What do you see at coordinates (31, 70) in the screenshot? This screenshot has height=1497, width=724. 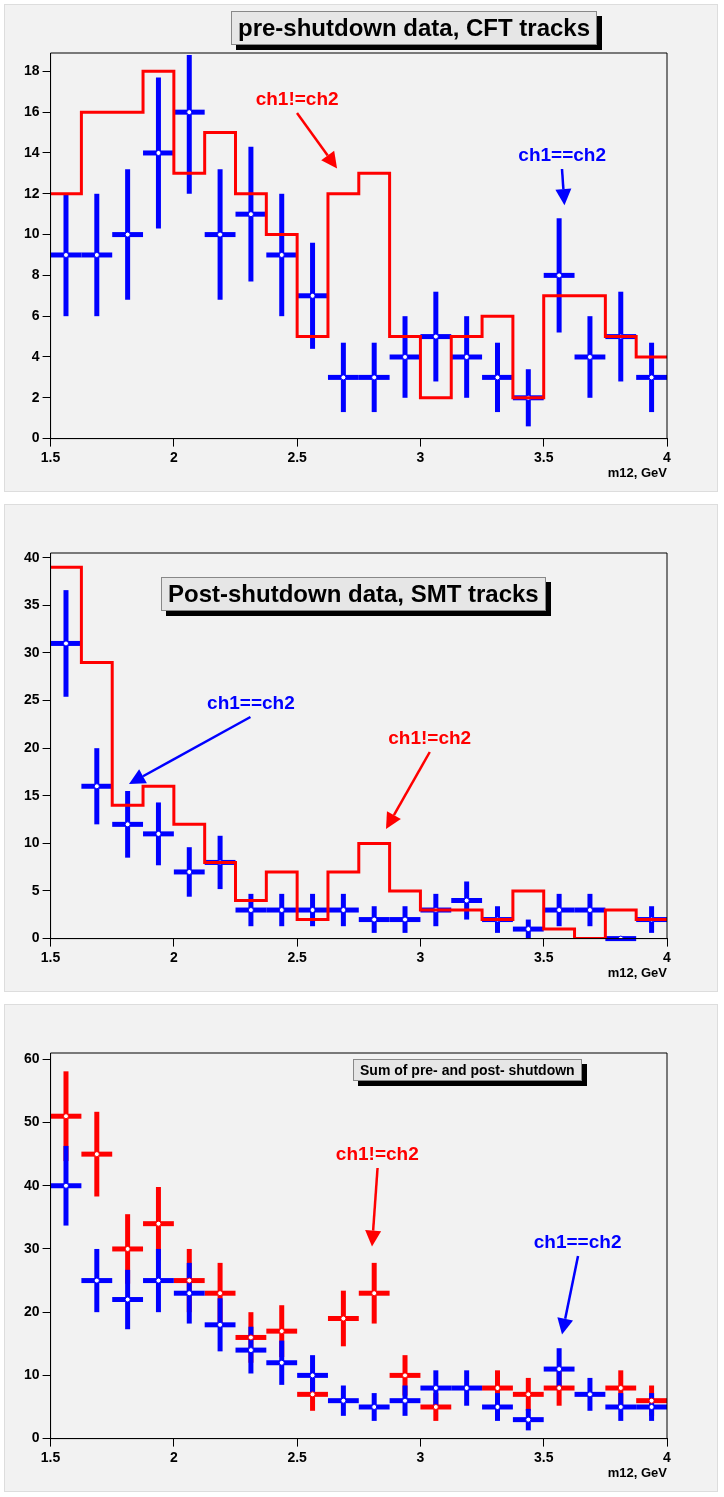 I see `y-tick-label: 18` at bounding box center [31, 70].